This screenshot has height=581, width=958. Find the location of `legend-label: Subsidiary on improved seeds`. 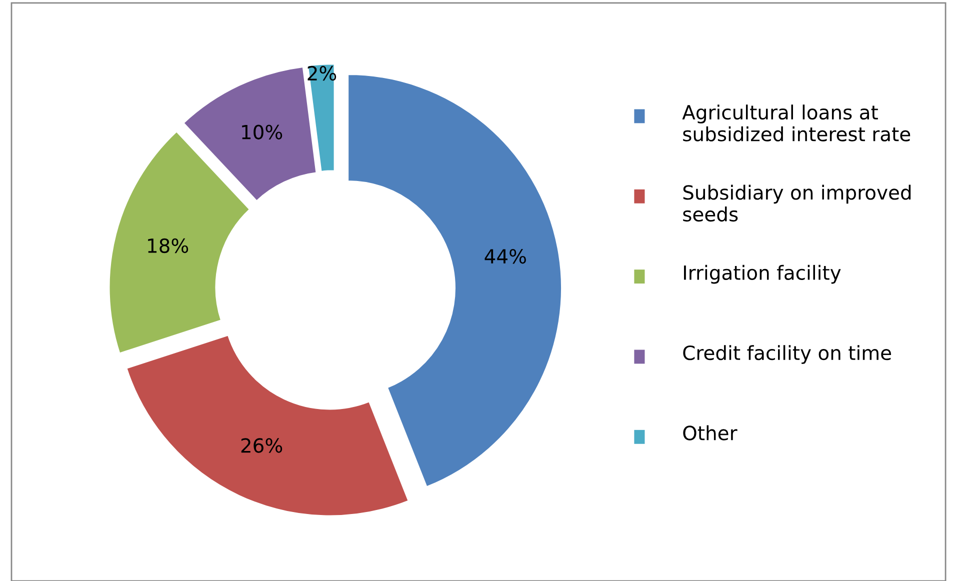

legend-label: Subsidiary on improved seeds is located at coordinates (797, 203).